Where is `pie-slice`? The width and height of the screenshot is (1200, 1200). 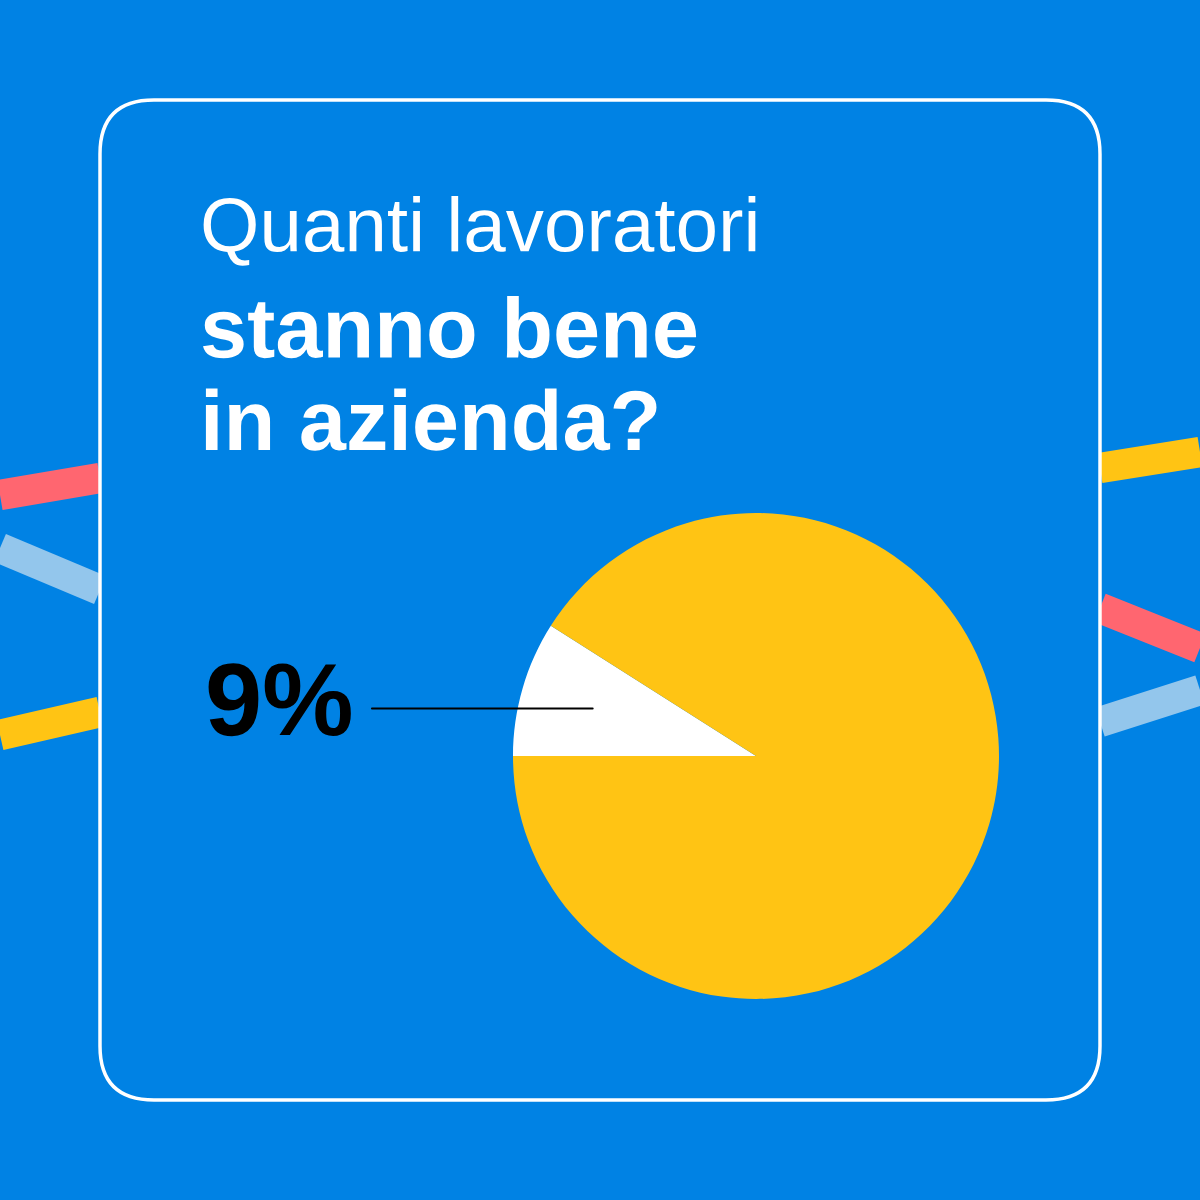
pie-slice is located at coordinates (634, 690).